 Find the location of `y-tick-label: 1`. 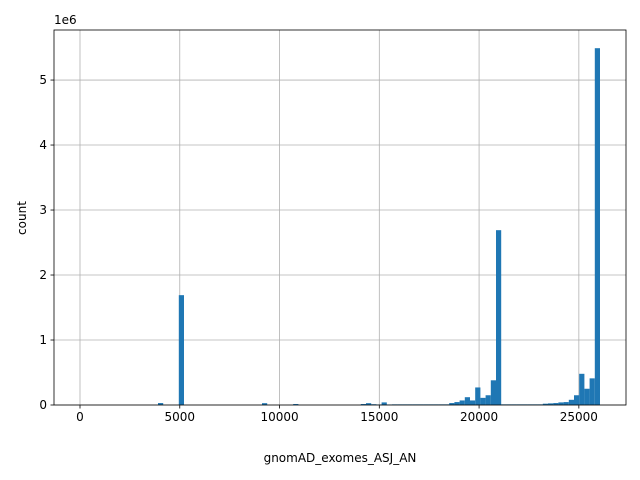

y-tick-label: 1 is located at coordinates (43, 340).